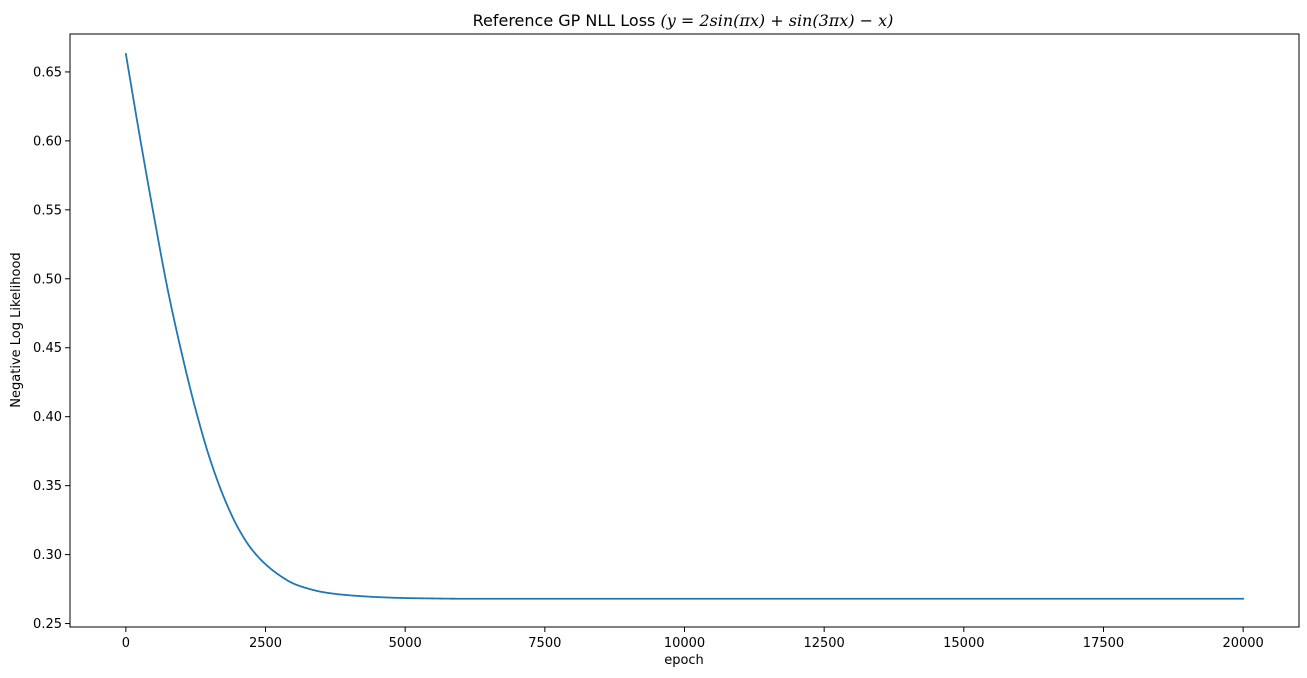 This screenshot has height=678, width=1307. What do you see at coordinates (47, 486) in the screenshot?
I see `y-tick-label: 0.35` at bounding box center [47, 486].